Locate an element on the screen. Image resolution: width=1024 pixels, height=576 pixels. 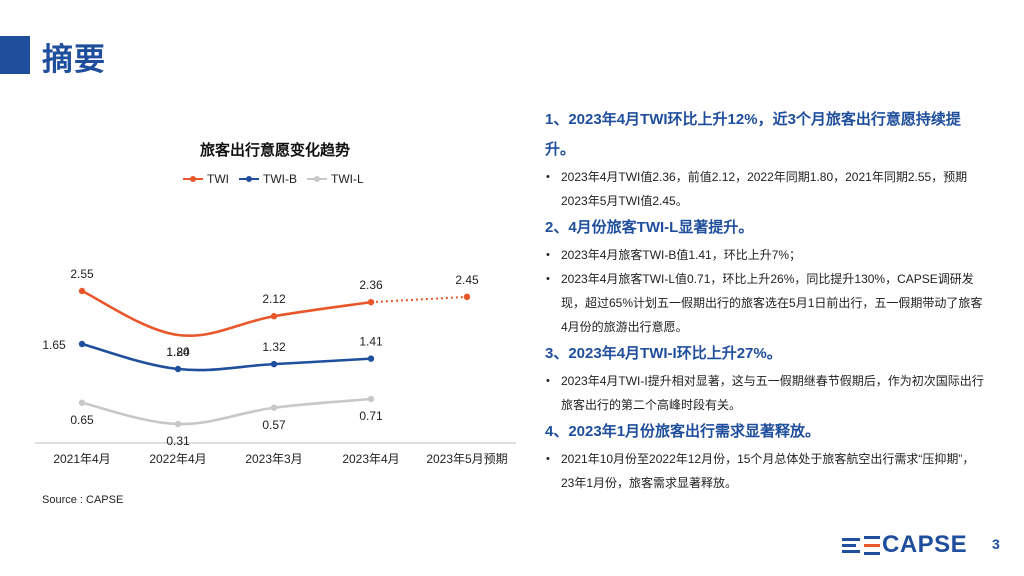
capse-logo-mark is located at coordinates (862, 545).